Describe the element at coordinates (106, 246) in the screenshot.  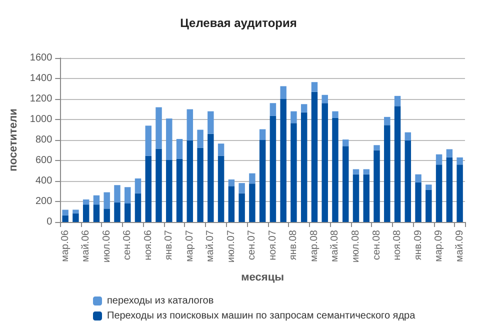
I see `x-tick-label: июл.06` at that location.